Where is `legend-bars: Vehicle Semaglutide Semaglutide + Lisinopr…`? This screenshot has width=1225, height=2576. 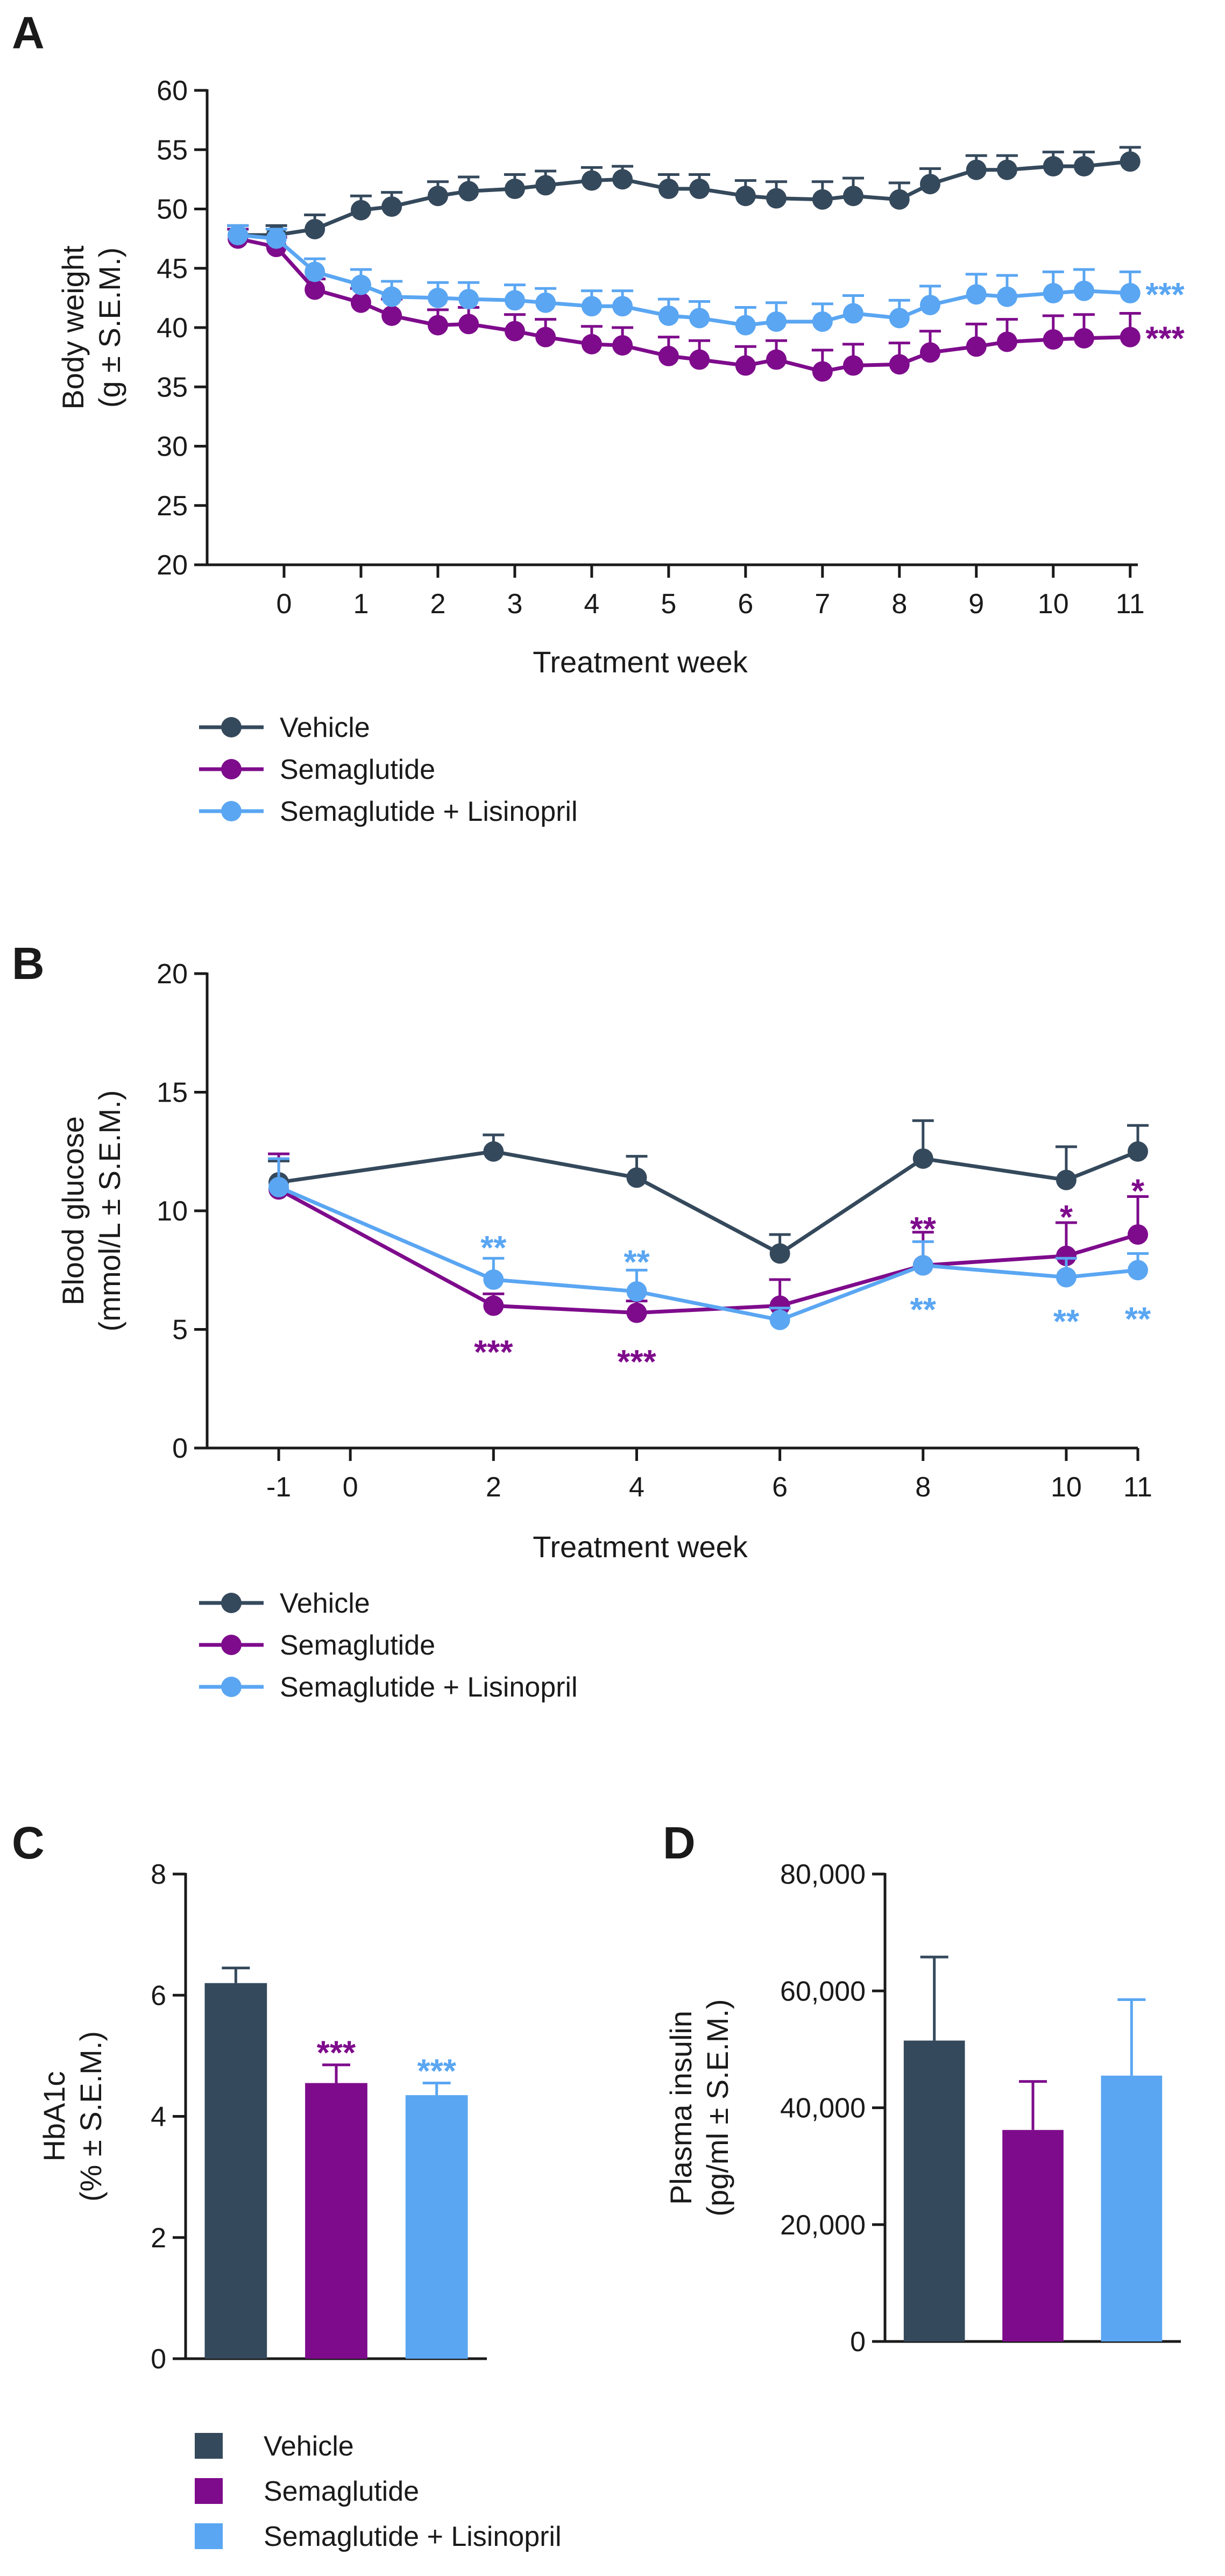
legend-bars: Vehicle Semaglutide Semaglutide + Lisinopr… is located at coordinates (379, 2491).